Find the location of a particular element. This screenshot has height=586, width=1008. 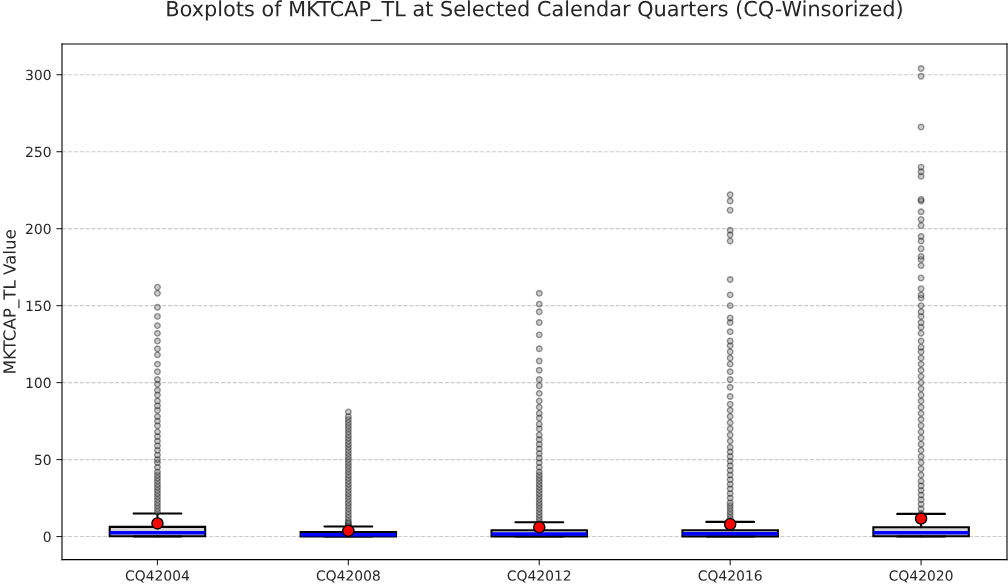

y-tick-label: 150 is located at coordinates (38, 306).